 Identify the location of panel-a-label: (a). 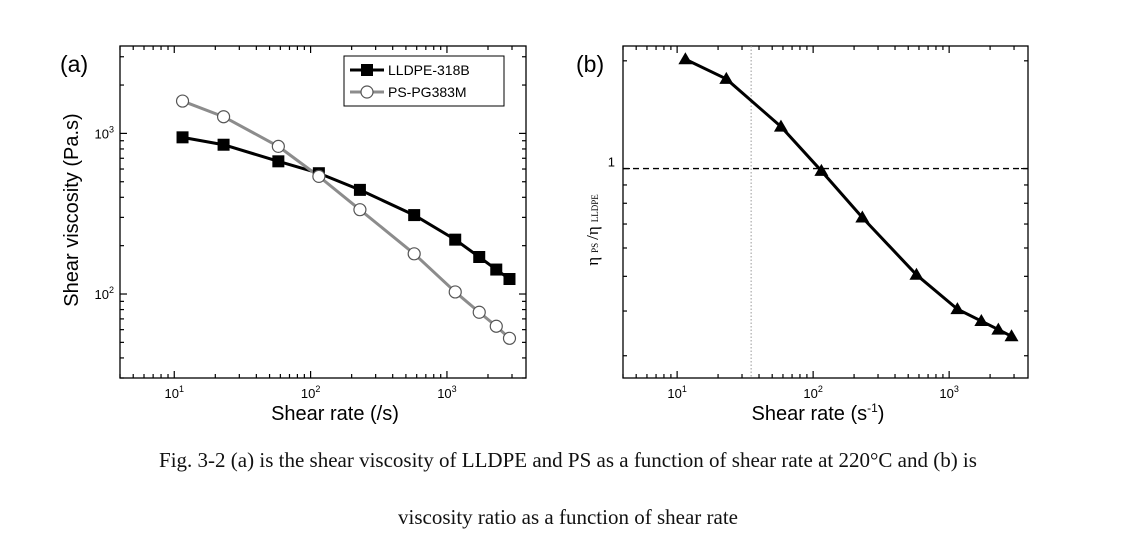
(74, 64).